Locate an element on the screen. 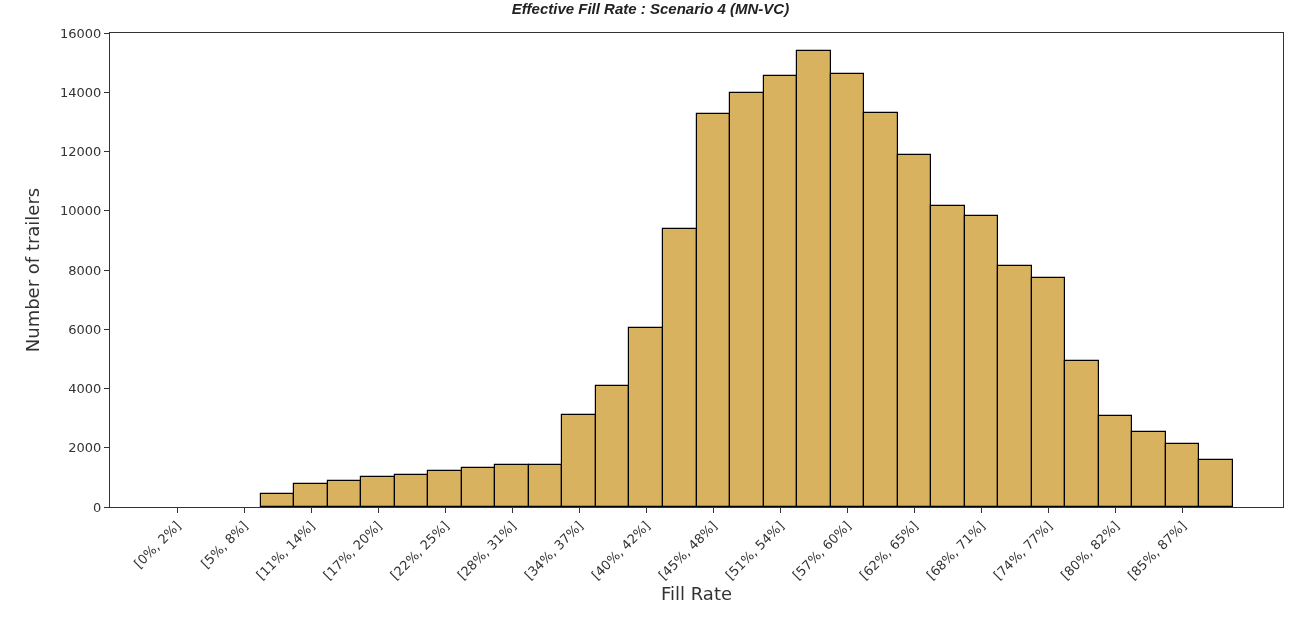 The width and height of the screenshot is (1301, 619). y-tick-label: 16000 is located at coordinates (81, 33).